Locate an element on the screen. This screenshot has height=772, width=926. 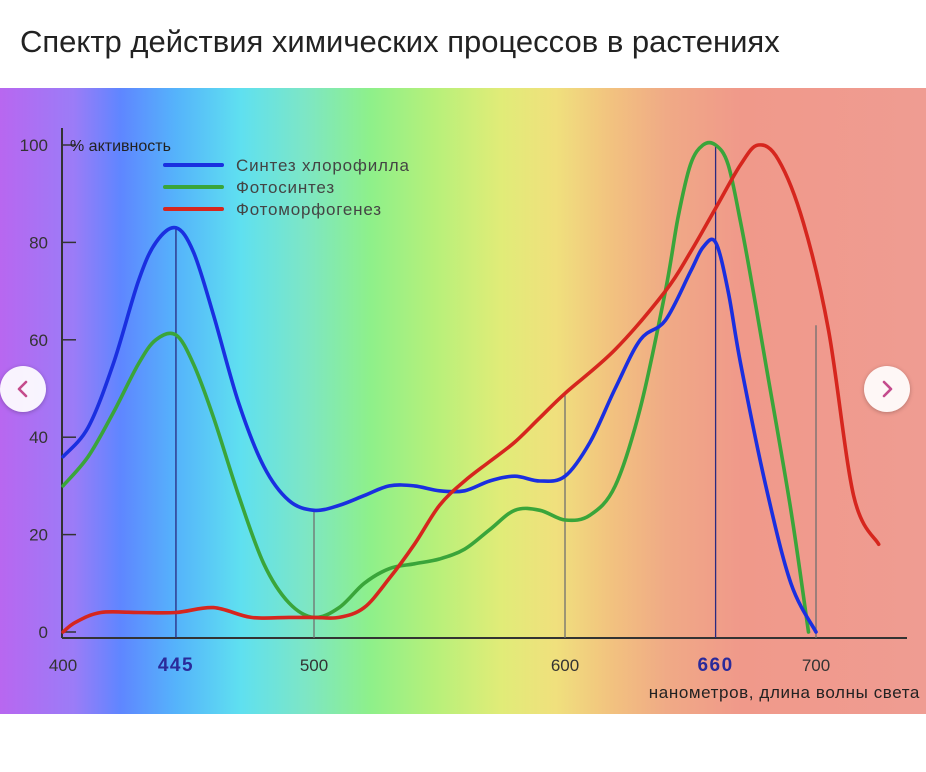
y-tick-label: 0 is located at coordinates (43, 632).